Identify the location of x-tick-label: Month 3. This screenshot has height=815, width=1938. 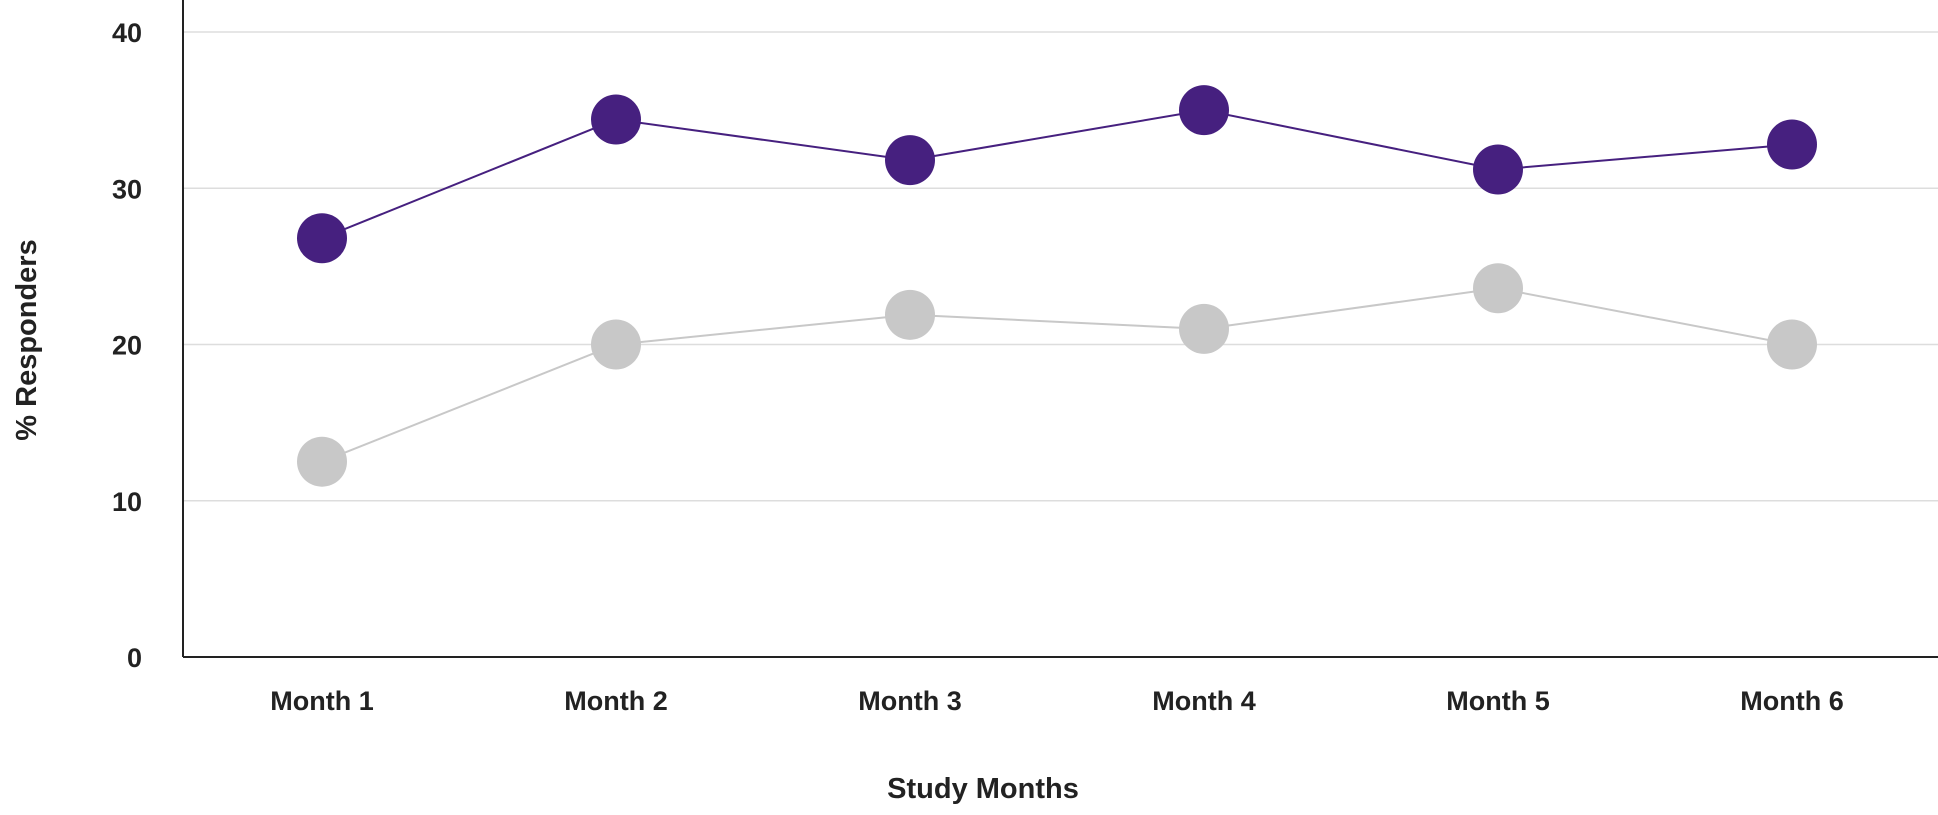
(909, 701).